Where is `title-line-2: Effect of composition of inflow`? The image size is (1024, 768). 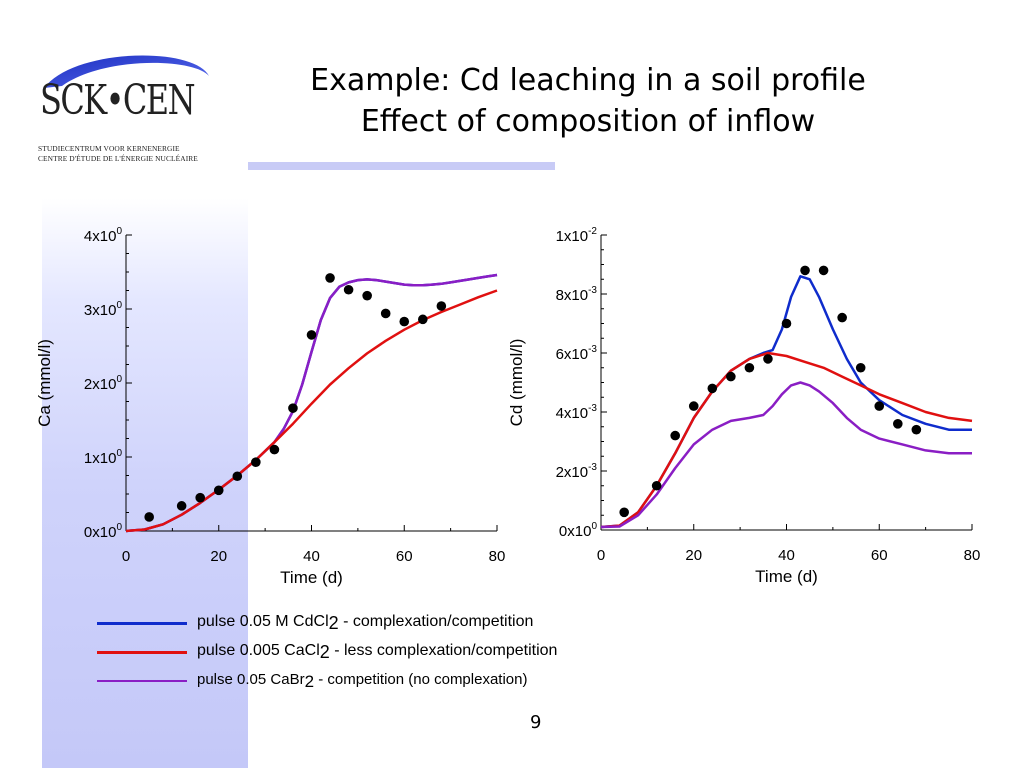
title-line-2: Effect of composition of inflow is located at coordinates (588, 121).